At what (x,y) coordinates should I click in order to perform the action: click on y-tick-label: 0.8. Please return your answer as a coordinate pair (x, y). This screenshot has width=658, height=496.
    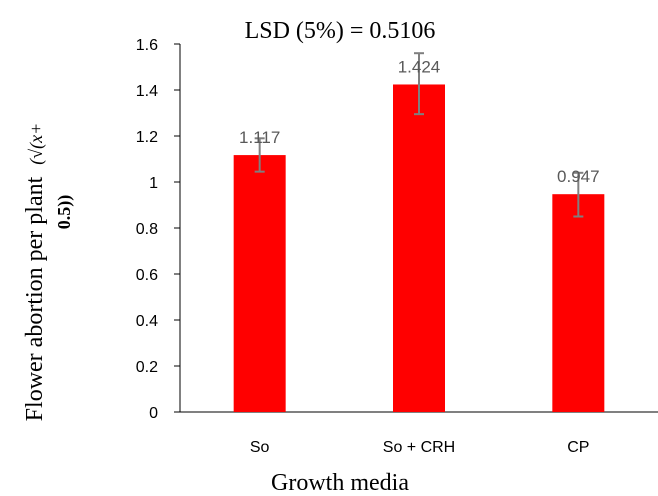
    Looking at the image, I should click on (147, 229).